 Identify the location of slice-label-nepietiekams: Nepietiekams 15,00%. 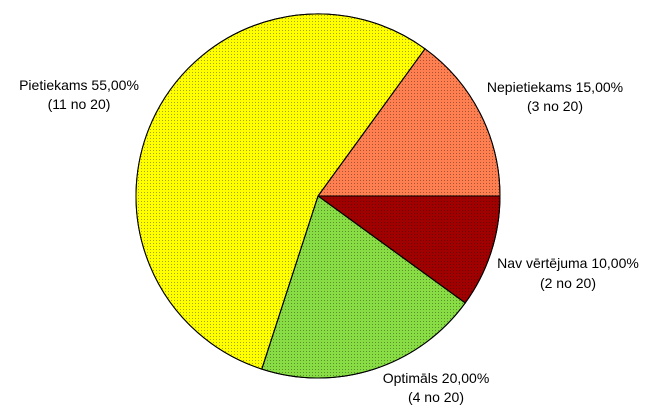
(555, 87).